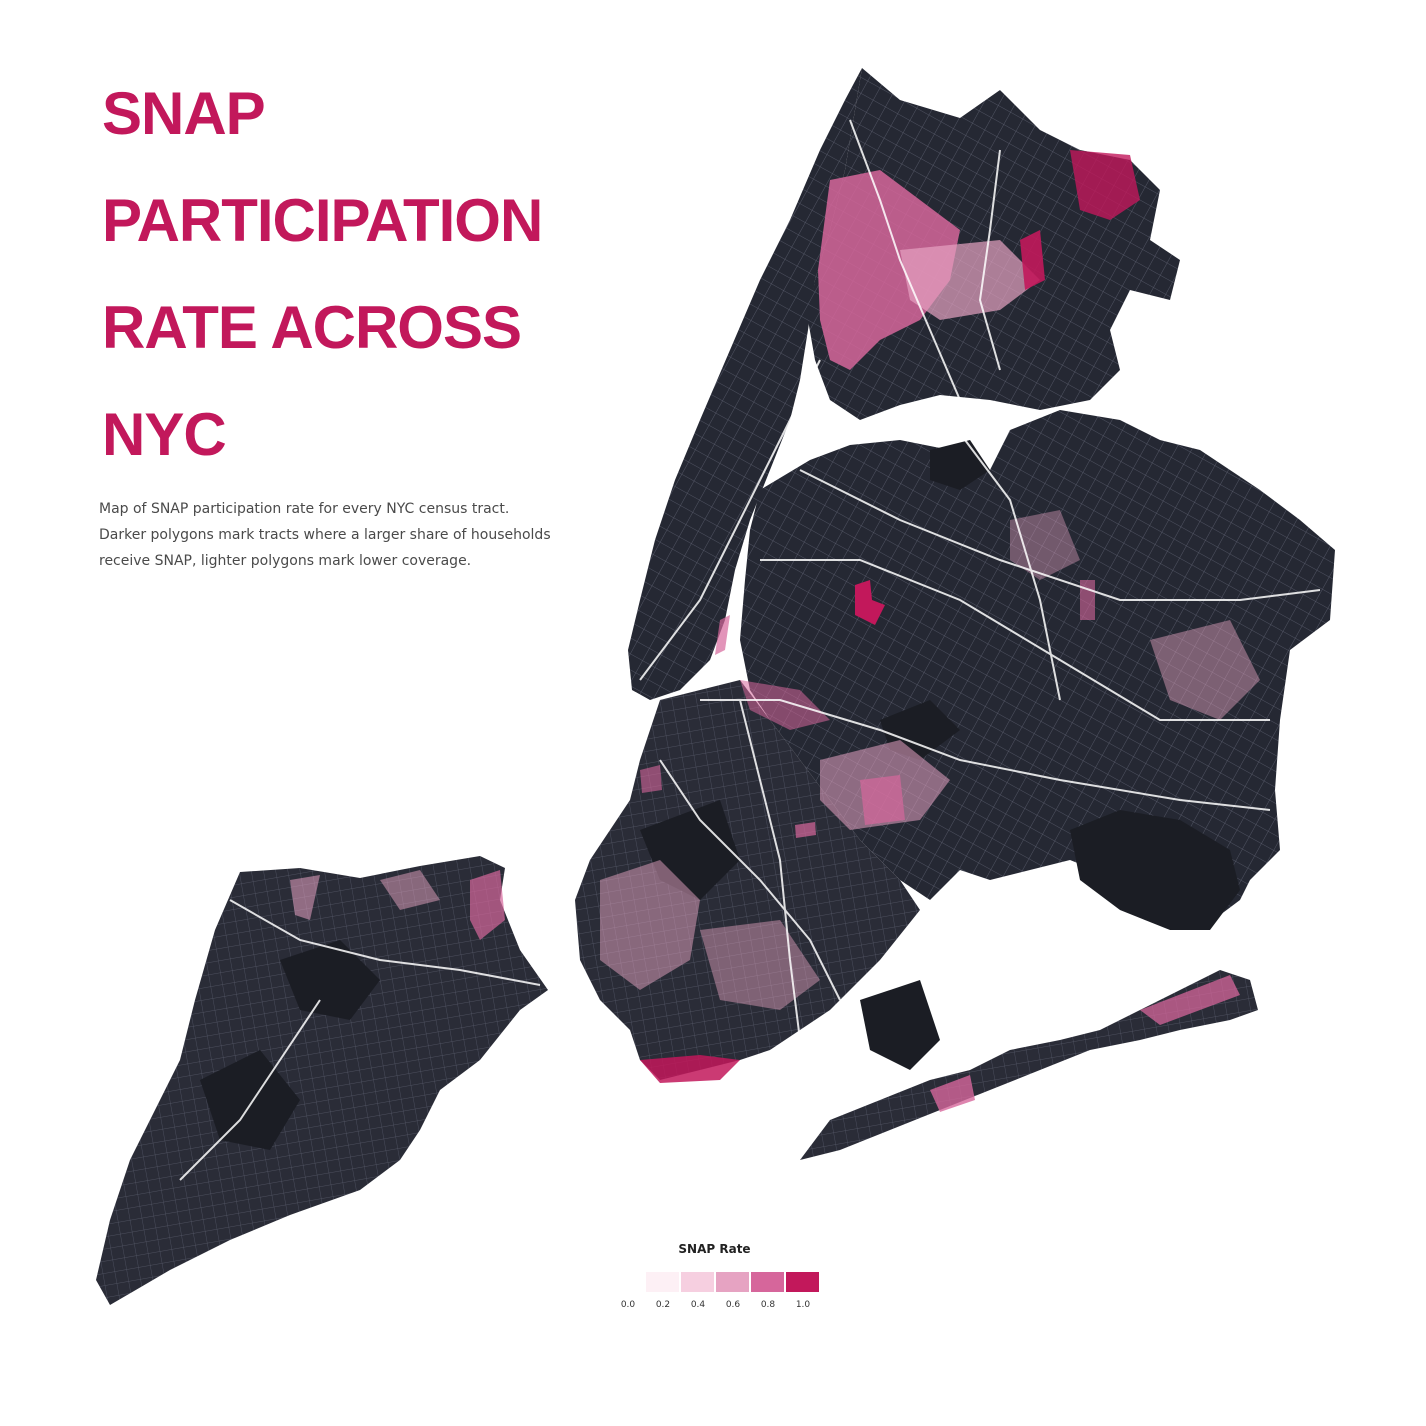 The height and width of the screenshot is (1426, 1426). What do you see at coordinates (164, 434) in the screenshot?
I see `title-line-4: NYC` at bounding box center [164, 434].